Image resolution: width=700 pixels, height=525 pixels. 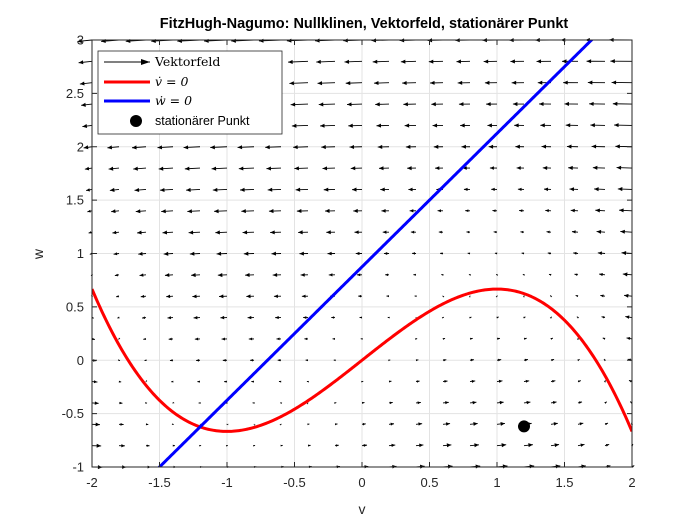 What do you see at coordinates (146, 81) in the screenshot?
I see `legend-item-v-nullcline: v̇ = 0` at bounding box center [146, 81].